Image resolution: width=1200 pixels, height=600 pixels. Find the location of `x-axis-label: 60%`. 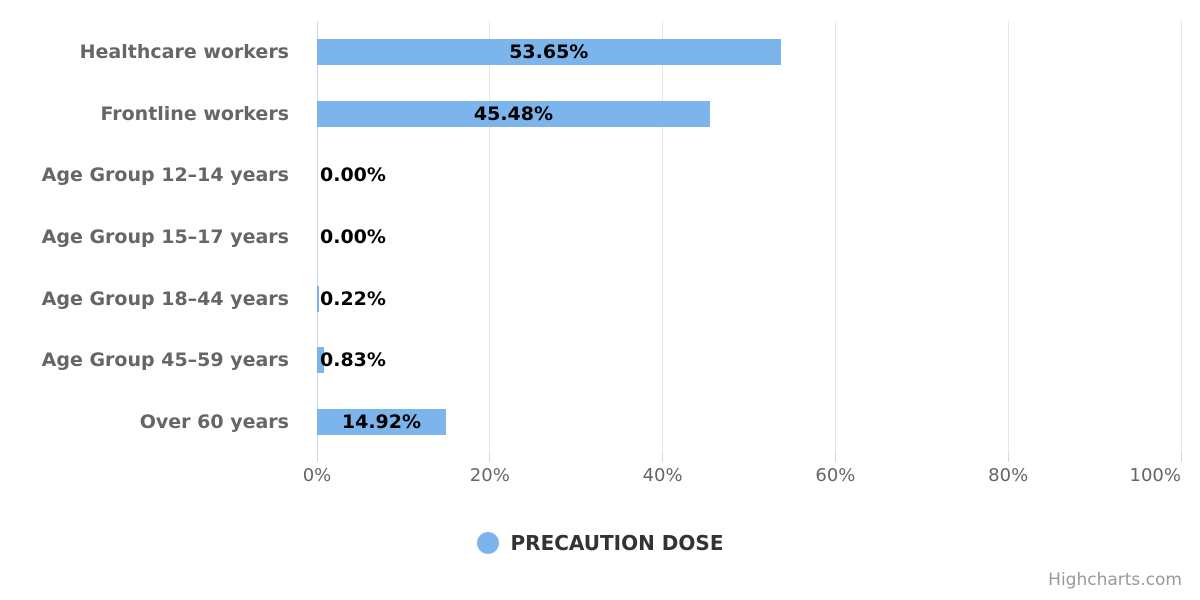

x-axis-label: 60% is located at coordinates (835, 475).